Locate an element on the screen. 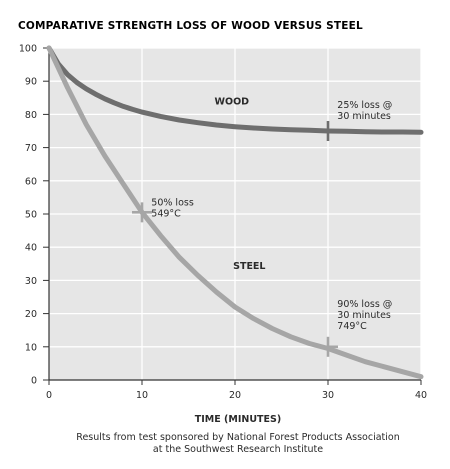  annotation: 25% loss @30 minutes is located at coordinates (364, 111).